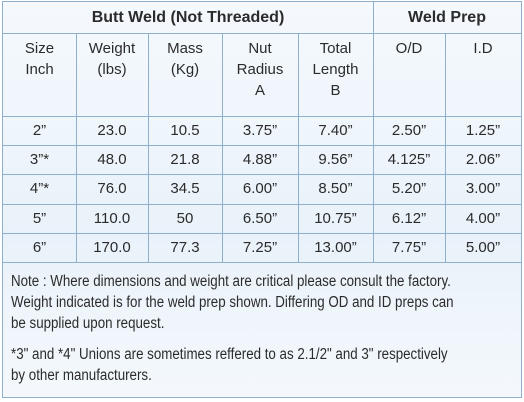 The height and width of the screenshot is (402, 524). Describe the element at coordinates (335, 69) in the screenshot. I see `column-header: Length` at that location.